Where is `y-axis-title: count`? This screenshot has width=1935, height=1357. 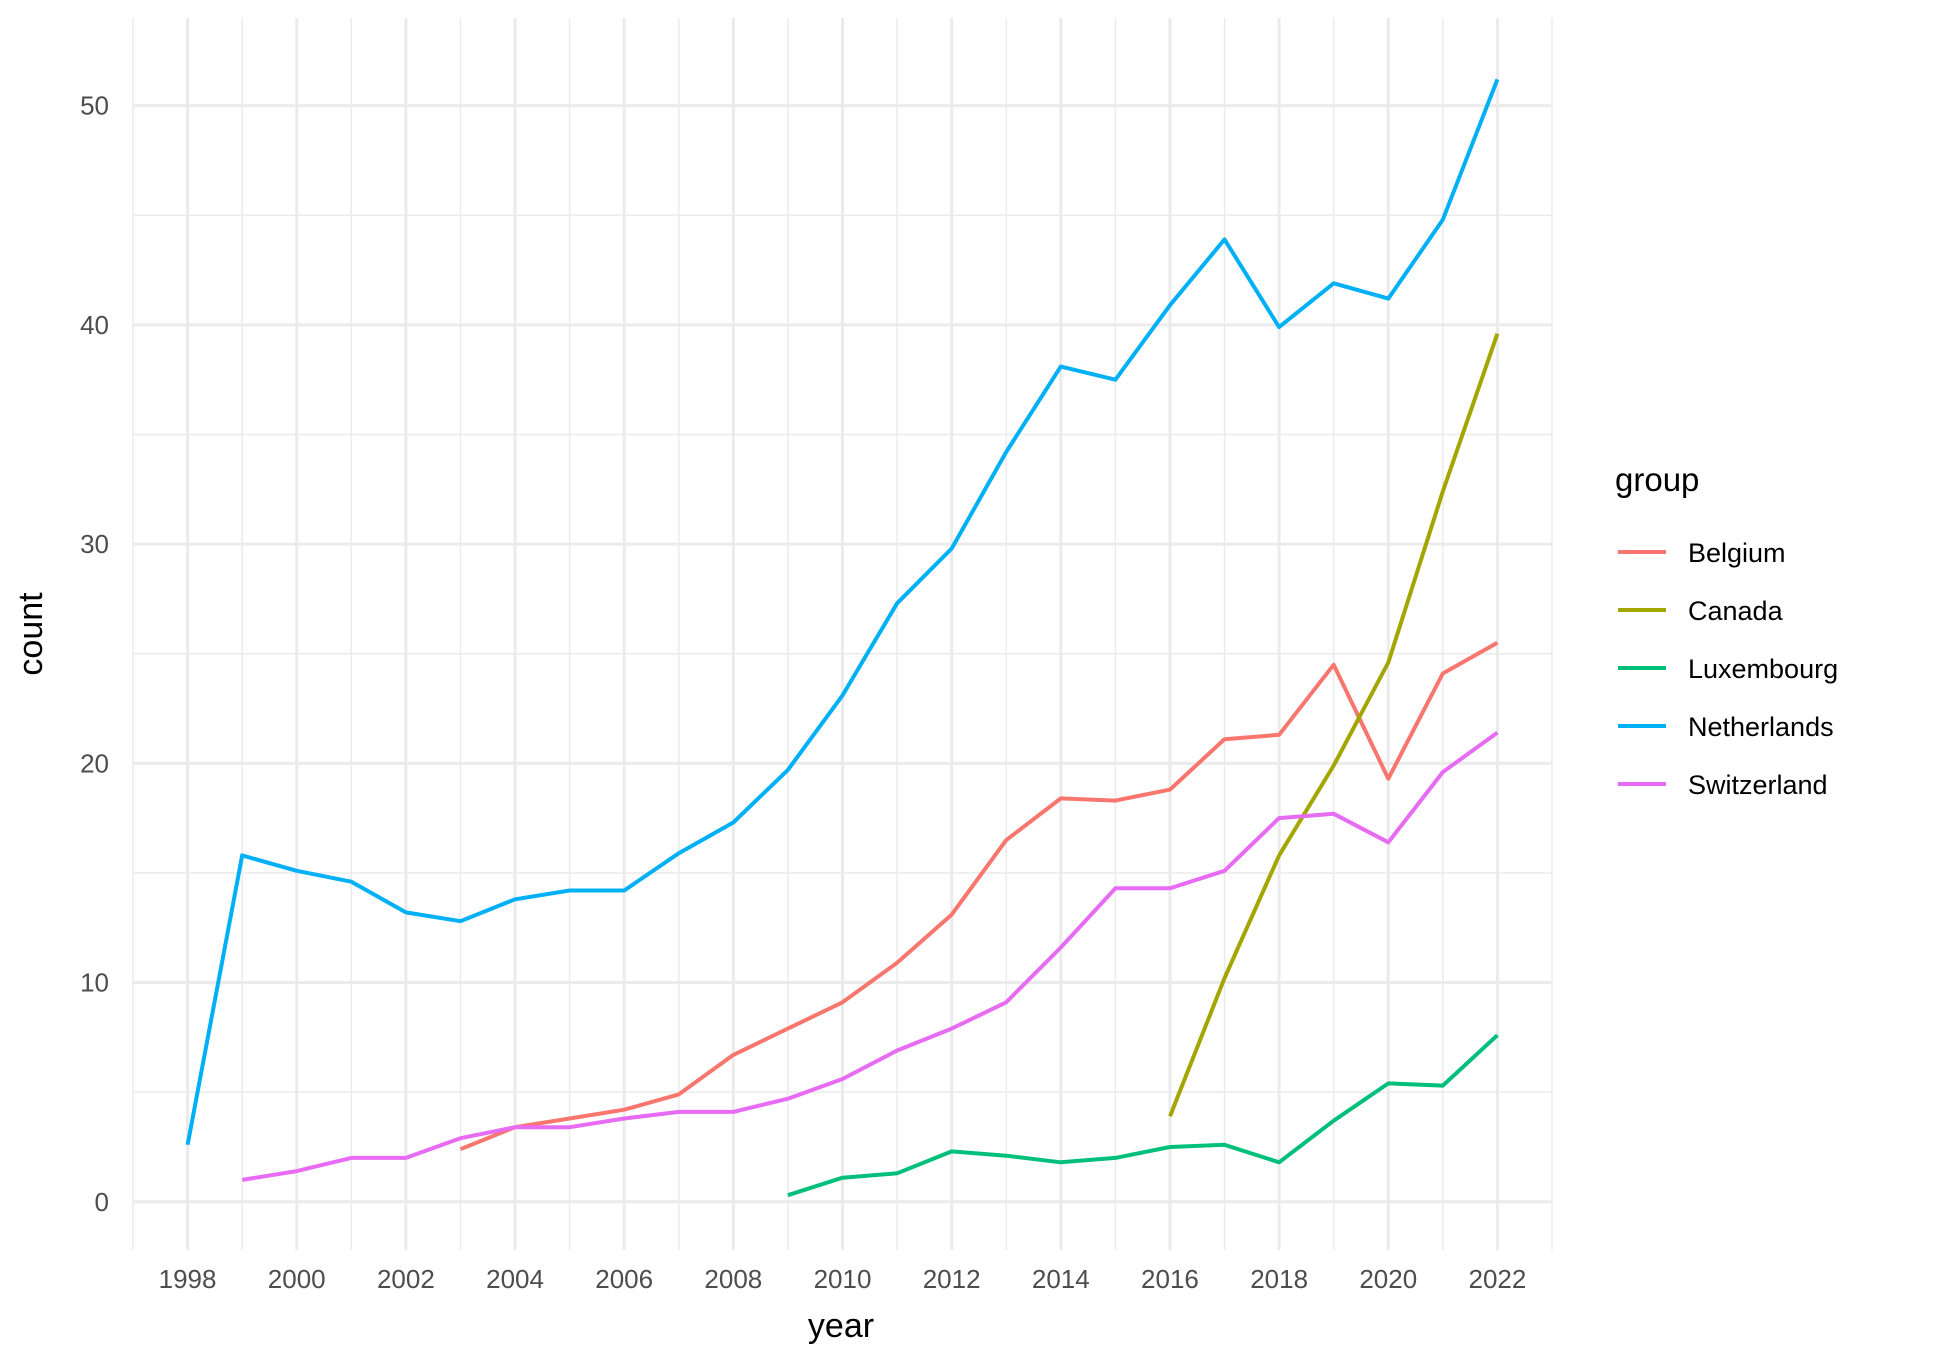
y-axis-title: count is located at coordinates (31, 634).